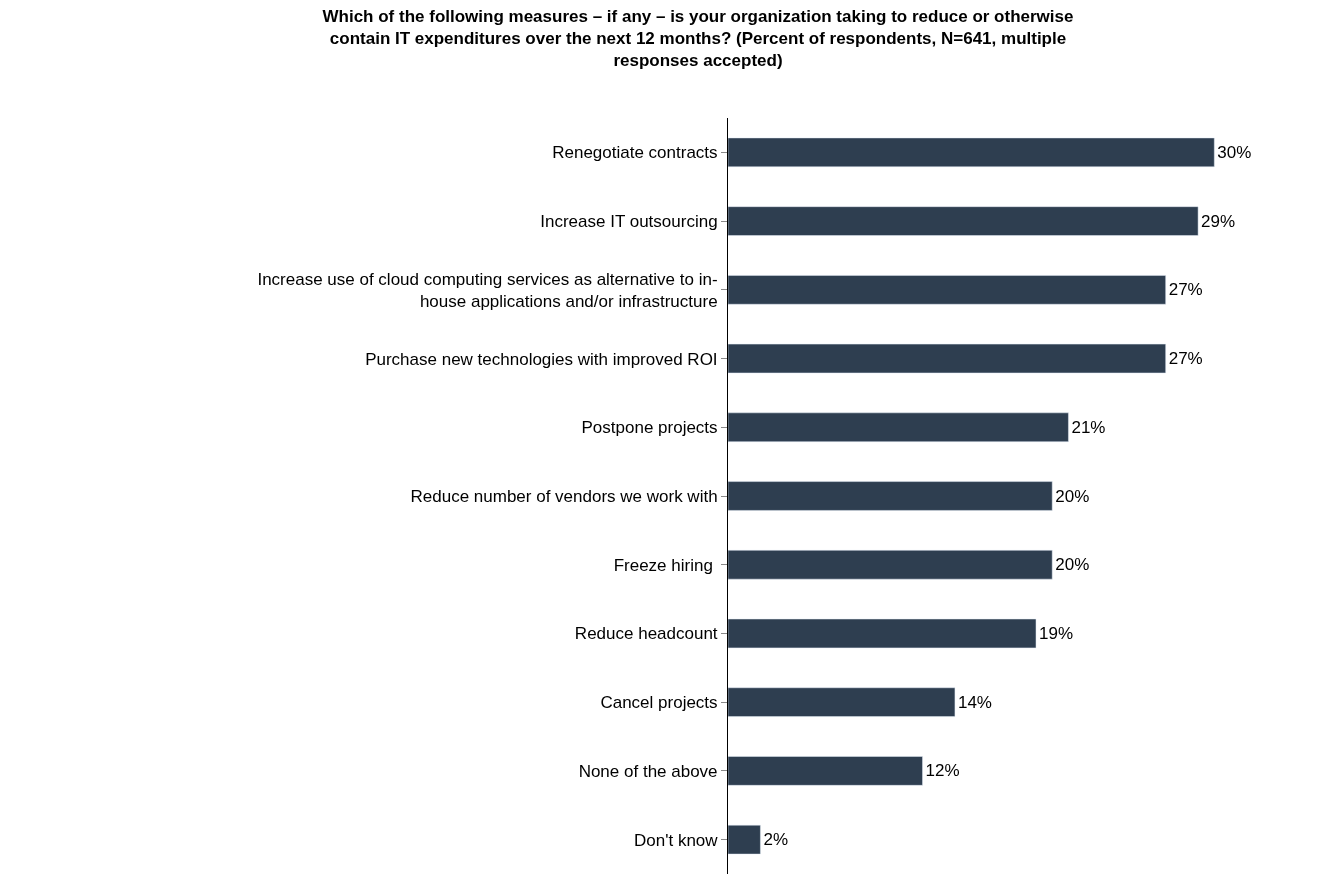  I want to click on data-label: 2%, so click(775, 840).